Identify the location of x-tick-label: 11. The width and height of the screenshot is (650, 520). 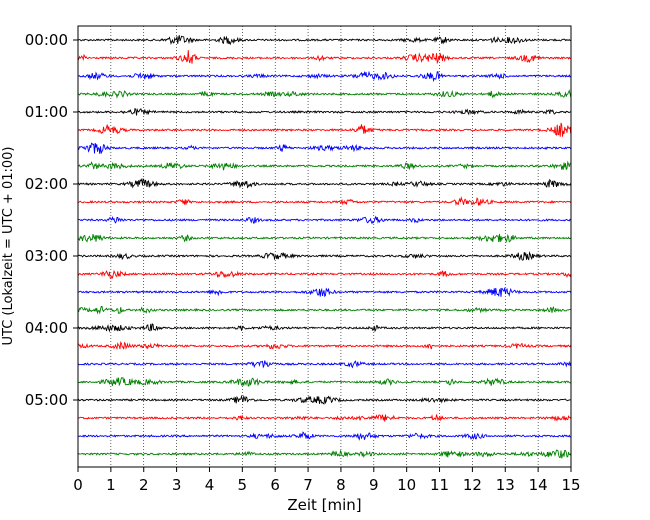
(439, 485).